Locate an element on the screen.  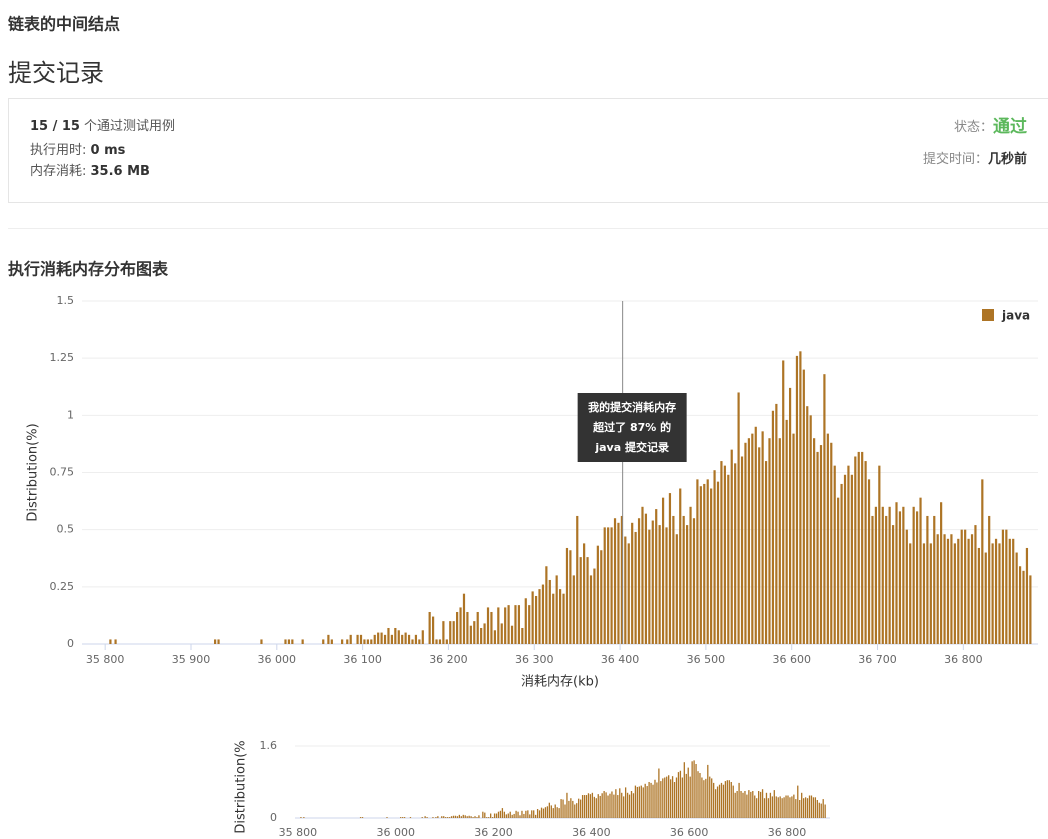
y-tick-label: 0 is located at coordinates (273, 817).